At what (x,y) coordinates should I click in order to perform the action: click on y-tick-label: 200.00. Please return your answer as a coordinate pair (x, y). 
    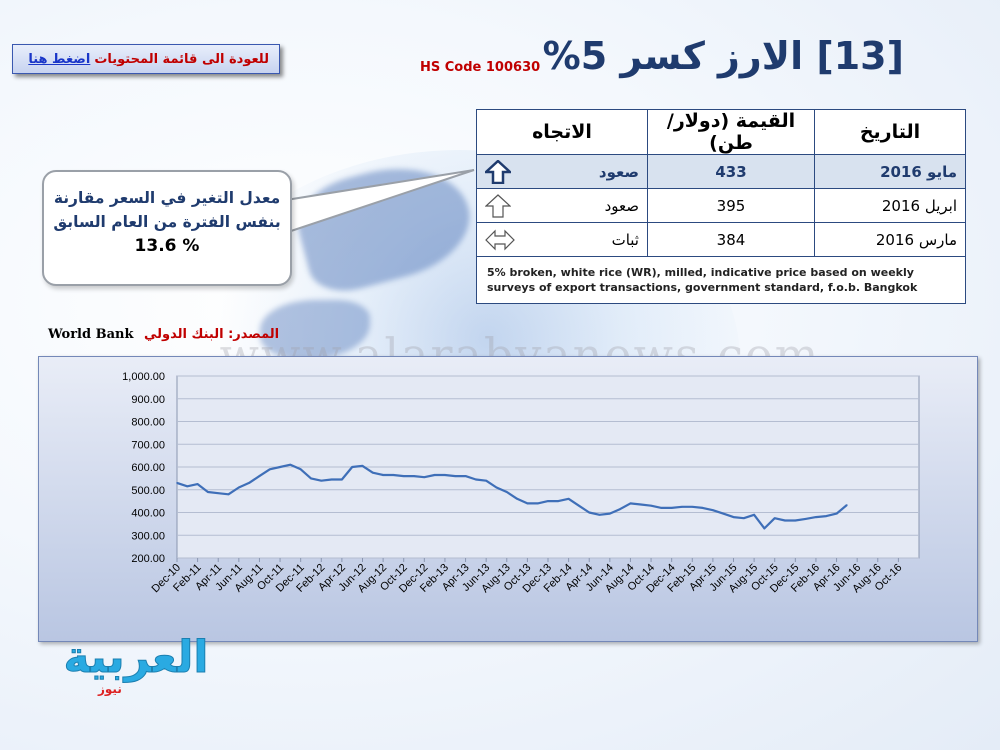
    Looking at the image, I should click on (148, 559).